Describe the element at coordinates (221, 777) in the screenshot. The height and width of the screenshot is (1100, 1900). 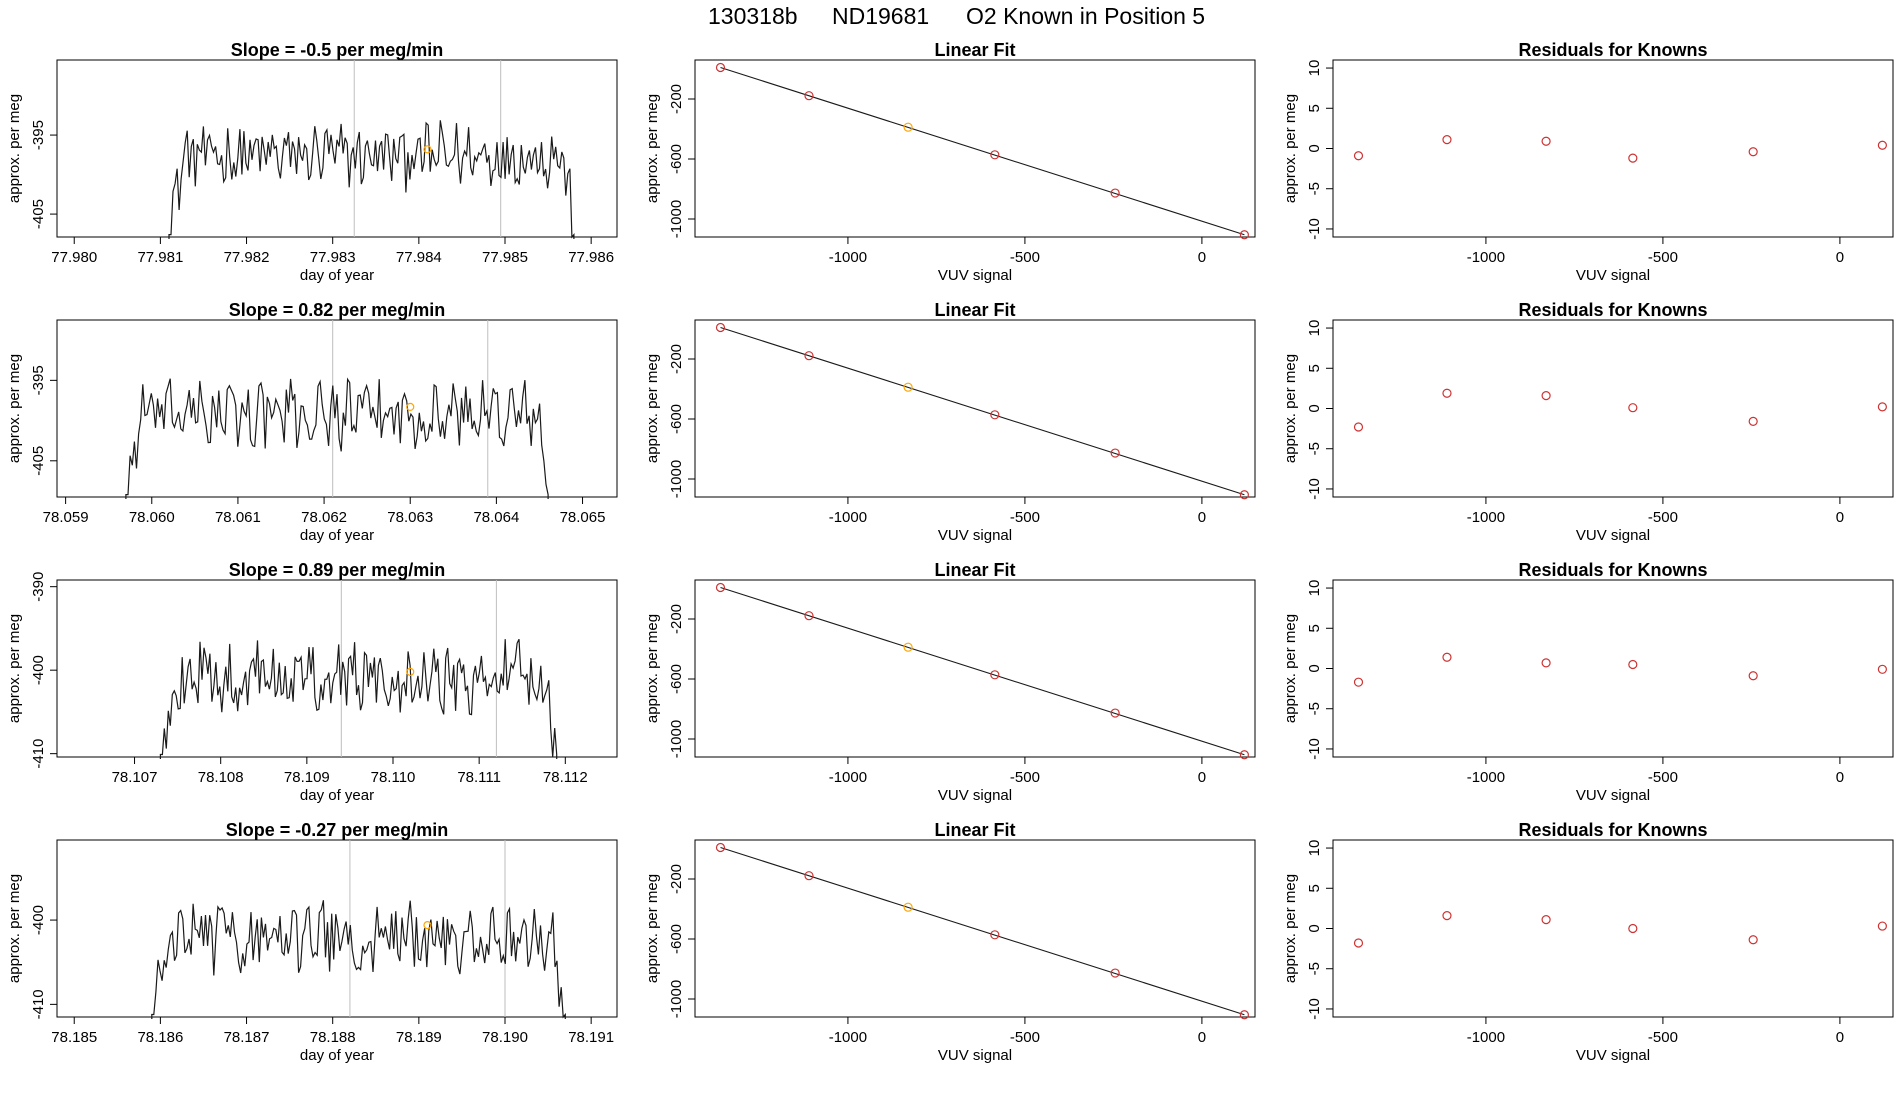
I see `x-tick-label: 78.108` at that location.